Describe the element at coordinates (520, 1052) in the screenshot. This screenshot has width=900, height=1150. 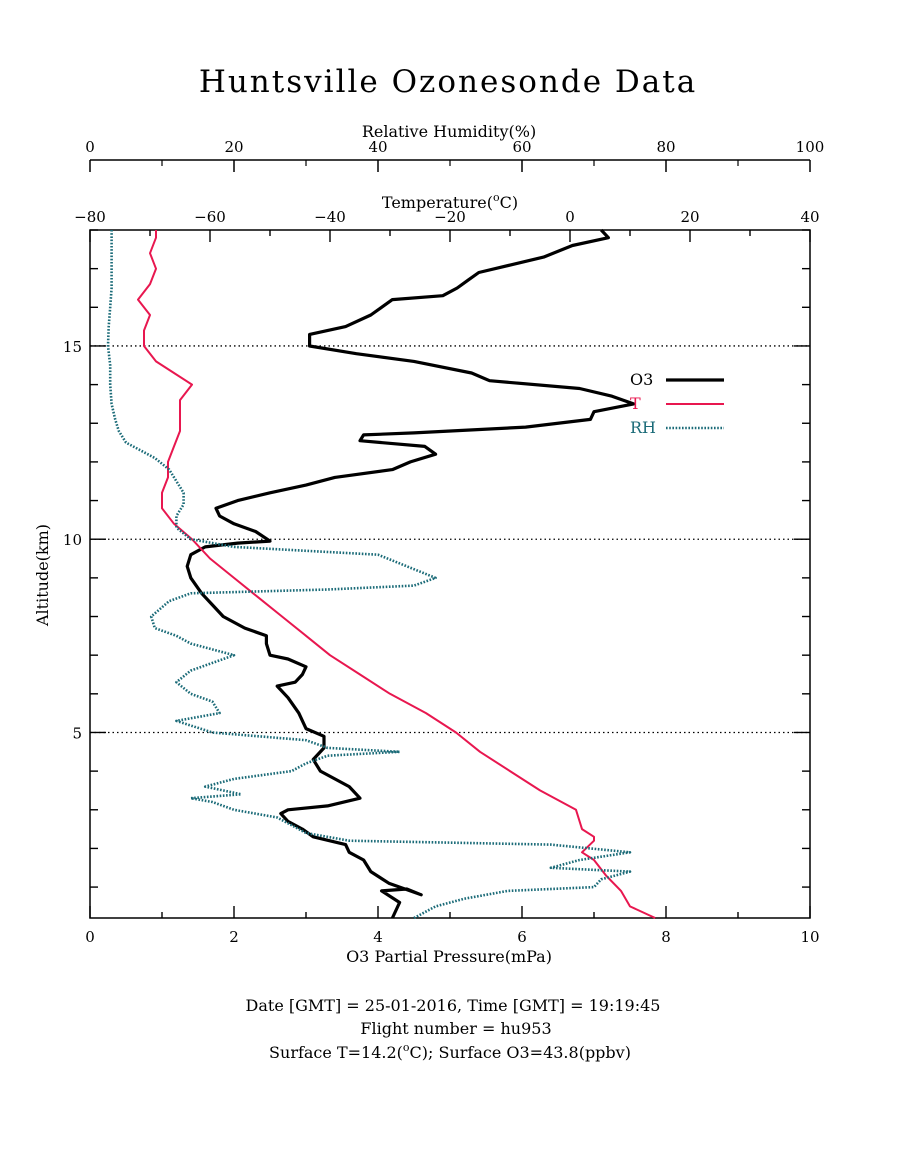
I see `footer-surface-suffix: C); Surface O3=43.8(ppbv)` at that location.